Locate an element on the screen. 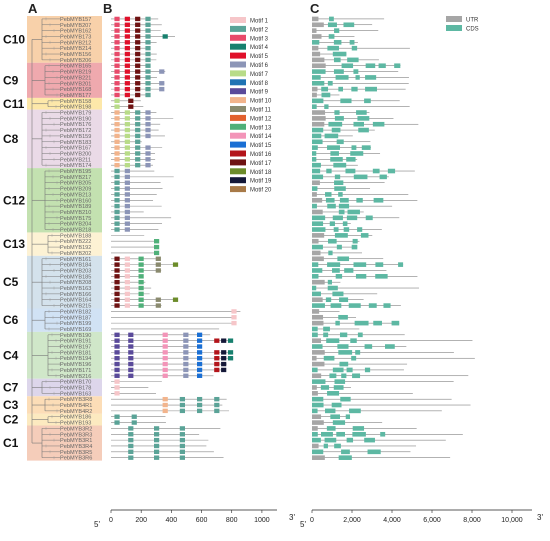 Image resolution: width=550 pixels, height=541 pixels. clade-label: C13 is located at coordinates (14, 244).